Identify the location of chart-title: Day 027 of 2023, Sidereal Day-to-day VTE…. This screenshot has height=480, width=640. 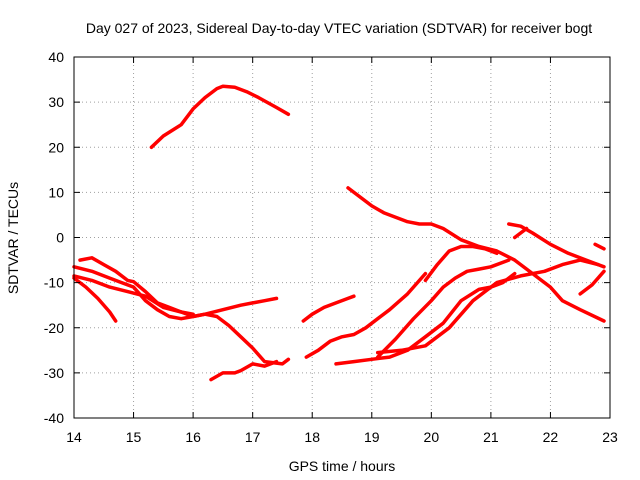
(339, 28).